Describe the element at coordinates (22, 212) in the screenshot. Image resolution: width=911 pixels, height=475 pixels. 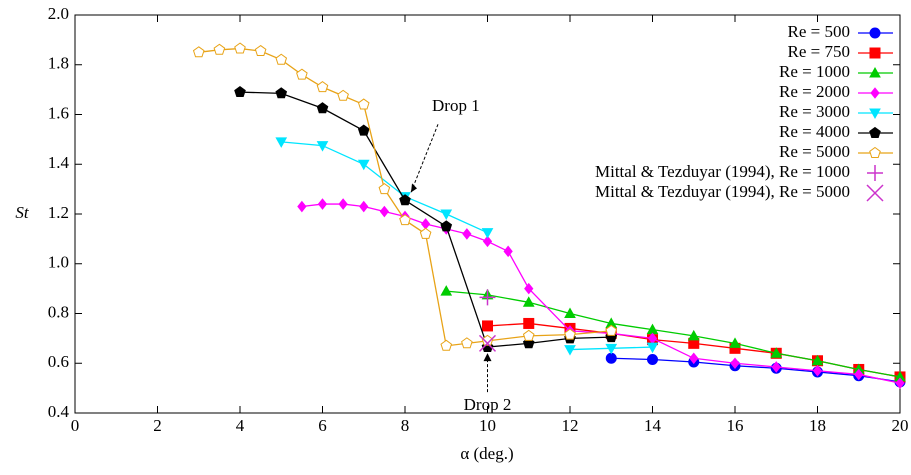
I see `y-axis-label: St` at that location.